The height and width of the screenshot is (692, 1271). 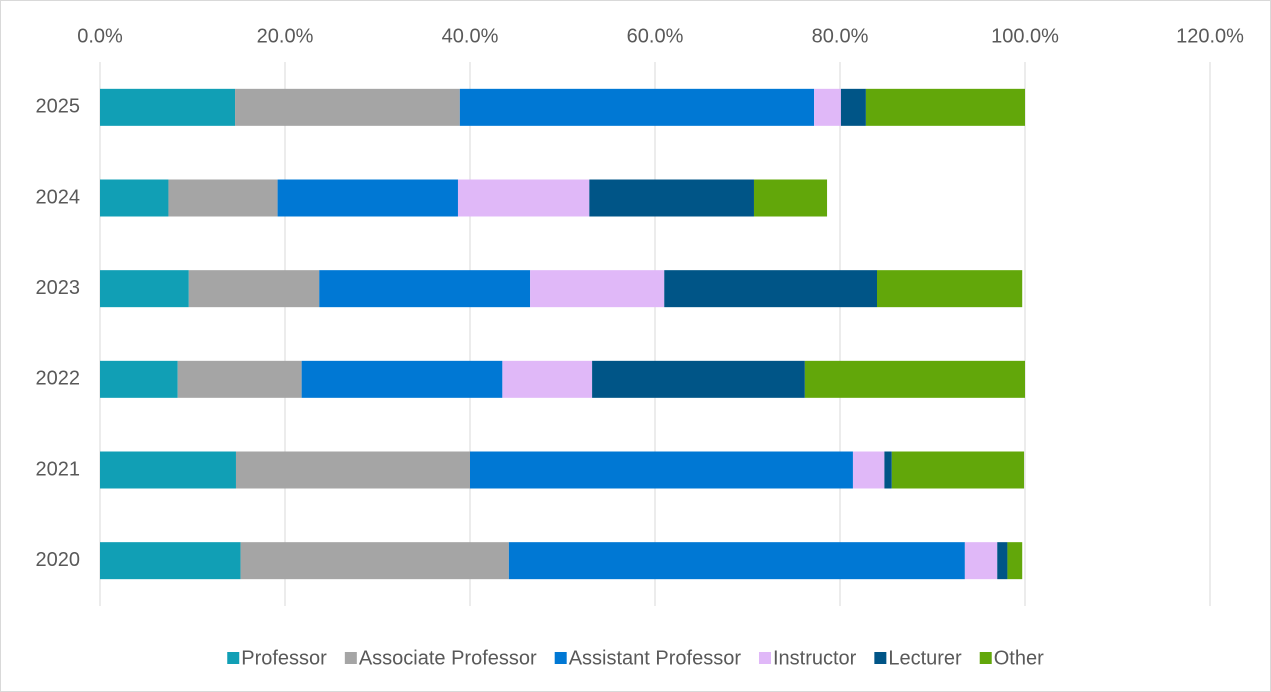 I want to click on y-tick-label: 2020, so click(x=58, y=560).